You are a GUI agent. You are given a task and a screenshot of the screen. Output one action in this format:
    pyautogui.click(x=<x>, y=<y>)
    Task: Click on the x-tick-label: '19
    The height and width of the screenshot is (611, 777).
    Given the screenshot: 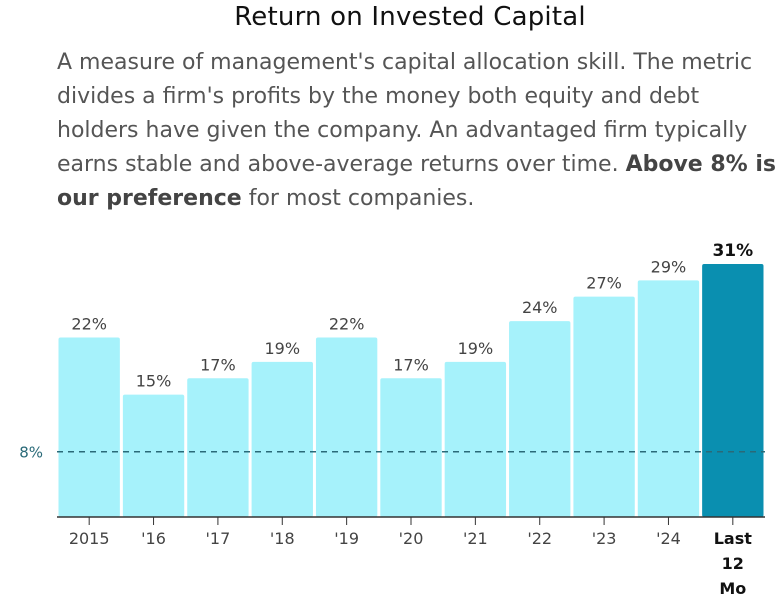 What is the action you would take?
    pyautogui.click(x=346, y=538)
    